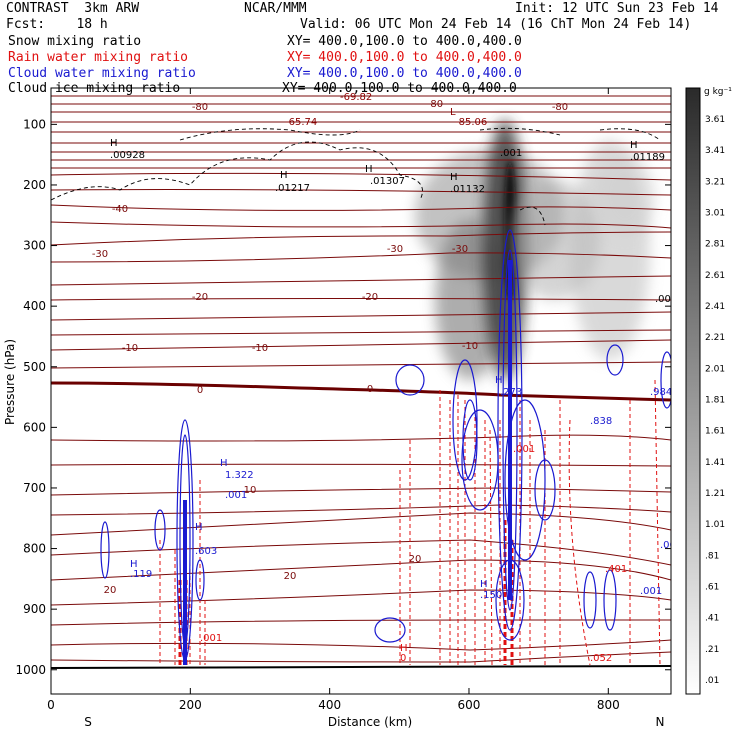  I want to click on x-tick-label: 600, so click(469, 705).